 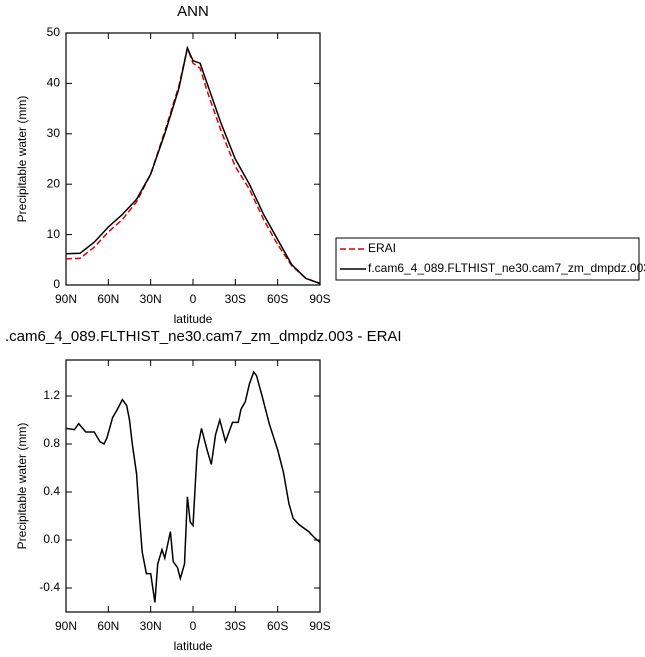 What do you see at coordinates (382, 248) in the screenshot?
I see `legend-label: ERAI` at bounding box center [382, 248].